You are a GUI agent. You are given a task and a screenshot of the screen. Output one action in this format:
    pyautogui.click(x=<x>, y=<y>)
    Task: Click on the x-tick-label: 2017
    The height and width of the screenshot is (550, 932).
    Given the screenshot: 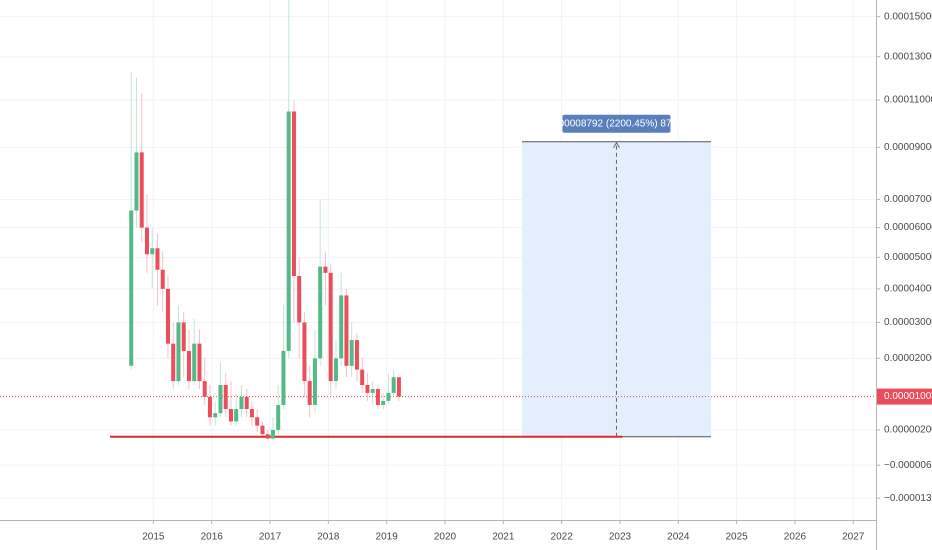 What is the action you would take?
    pyautogui.click(x=270, y=537)
    